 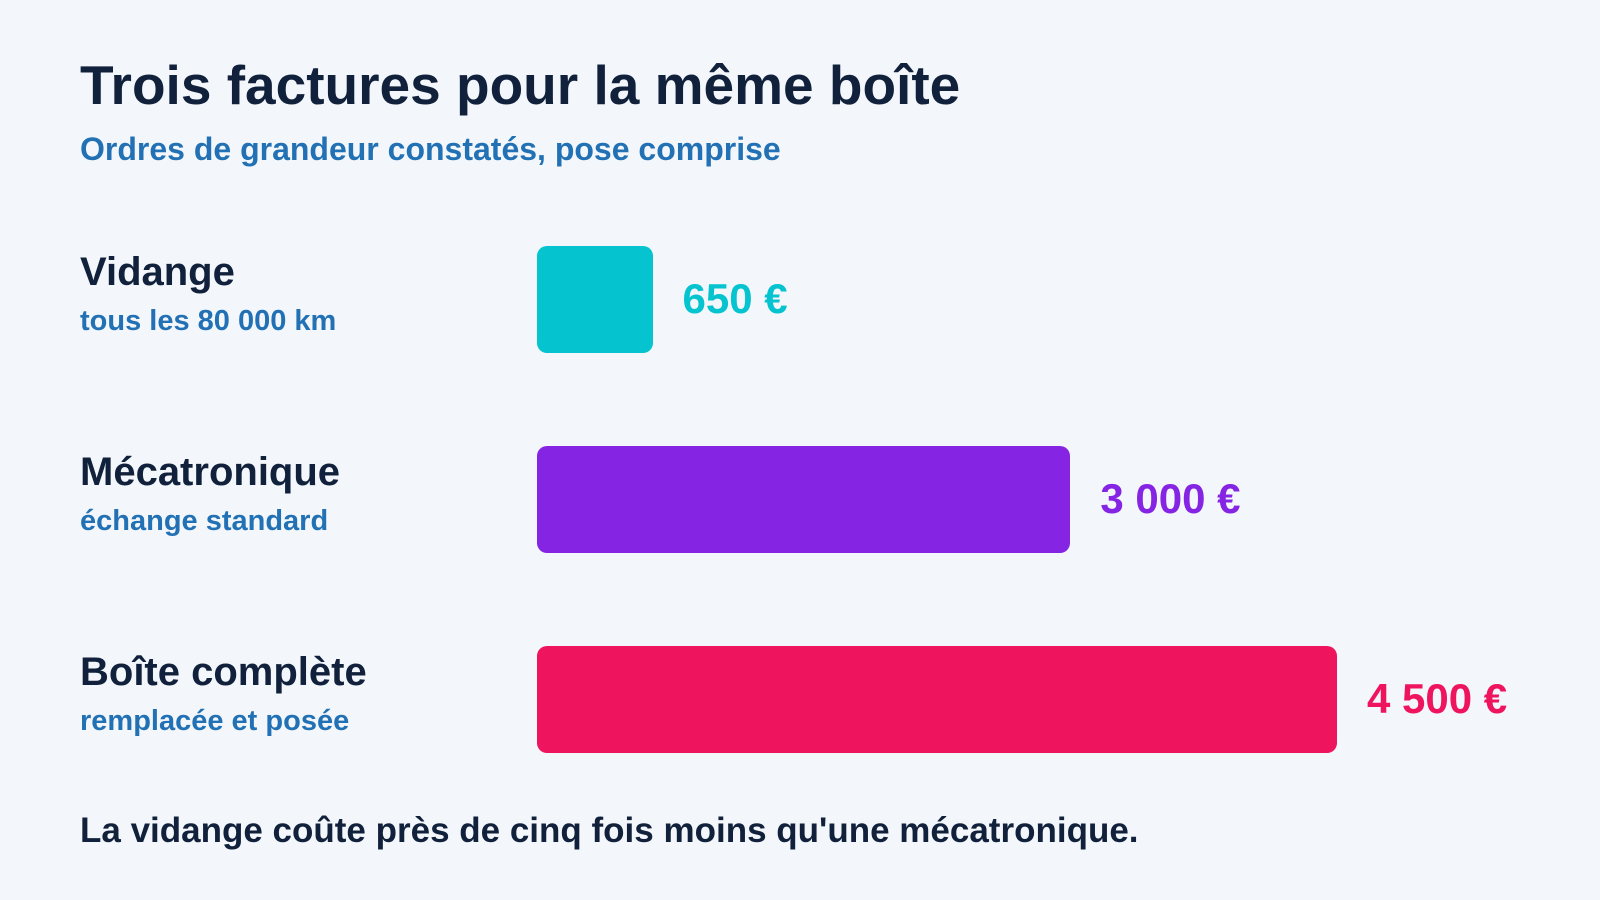 What do you see at coordinates (223, 672) in the screenshot?
I see `category-label: Boîte complète` at bounding box center [223, 672].